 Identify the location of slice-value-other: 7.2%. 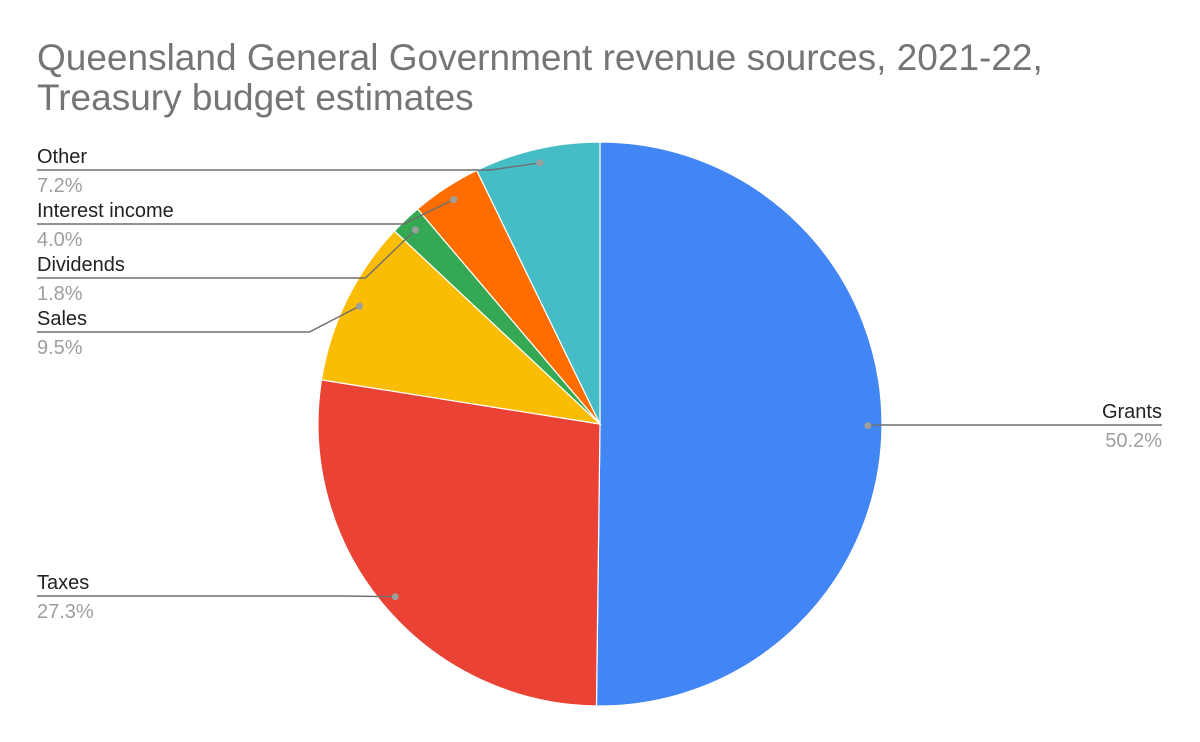
(60, 186).